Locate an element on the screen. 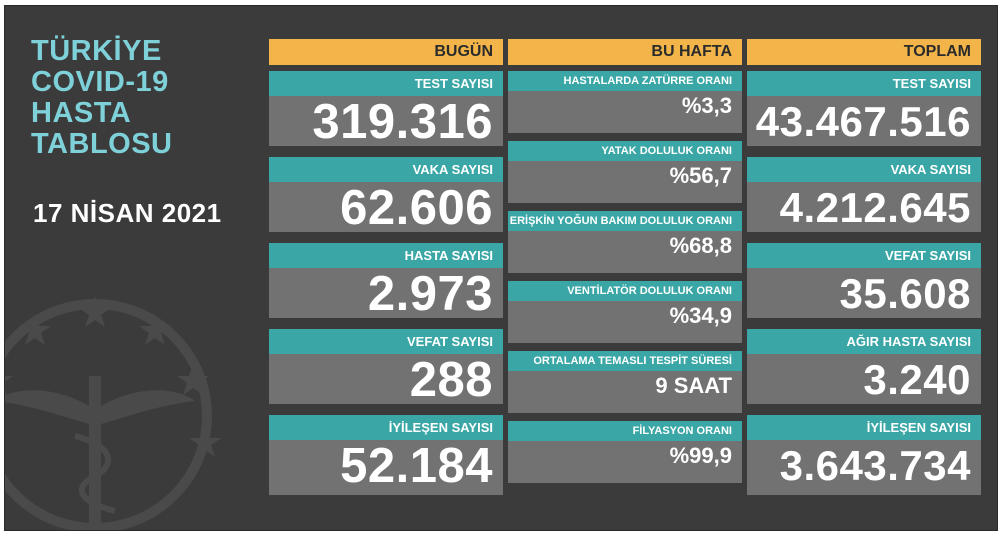 Image resolution: width=1000 pixels, height=534 pixels. today-patient-card: HASTA SAYISI 2.973 is located at coordinates (386, 282).